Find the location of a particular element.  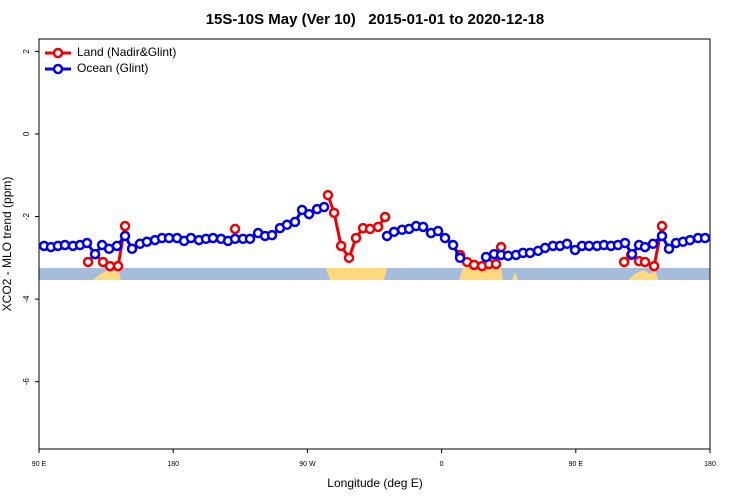

y-axis-label: XCO2 - MLO trend (ppm) is located at coordinates (7, 244).